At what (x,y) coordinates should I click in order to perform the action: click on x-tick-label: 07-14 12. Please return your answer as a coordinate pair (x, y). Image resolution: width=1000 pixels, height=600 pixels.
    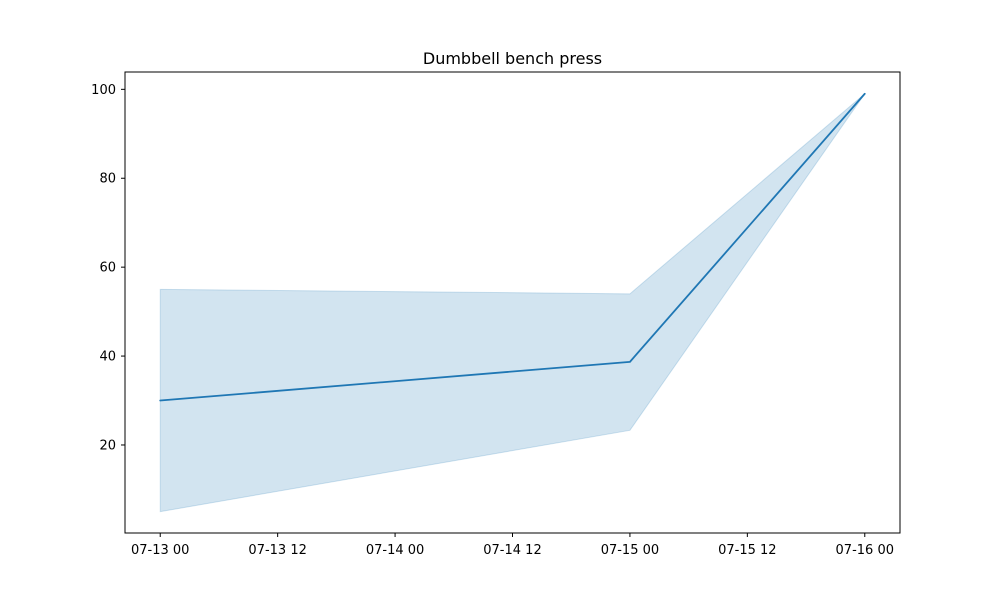
    Looking at the image, I should click on (512, 550).